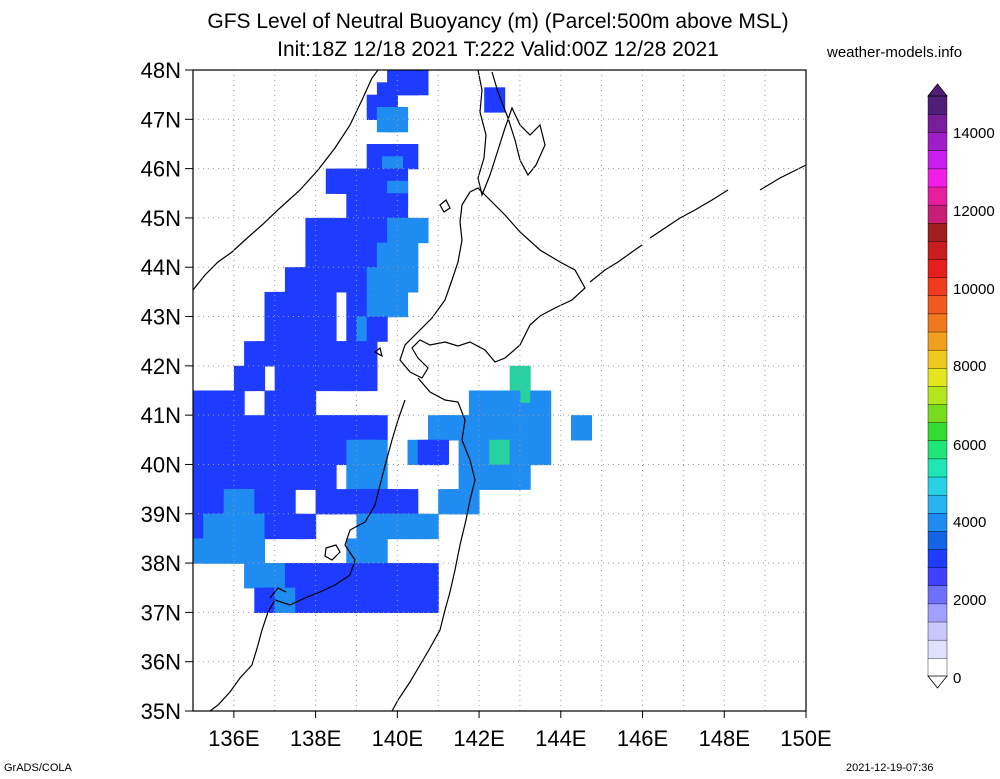 This screenshot has height=779, width=1000. What do you see at coordinates (969, 522) in the screenshot?
I see `colorbar-label: 4000` at bounding box center [969, 522].